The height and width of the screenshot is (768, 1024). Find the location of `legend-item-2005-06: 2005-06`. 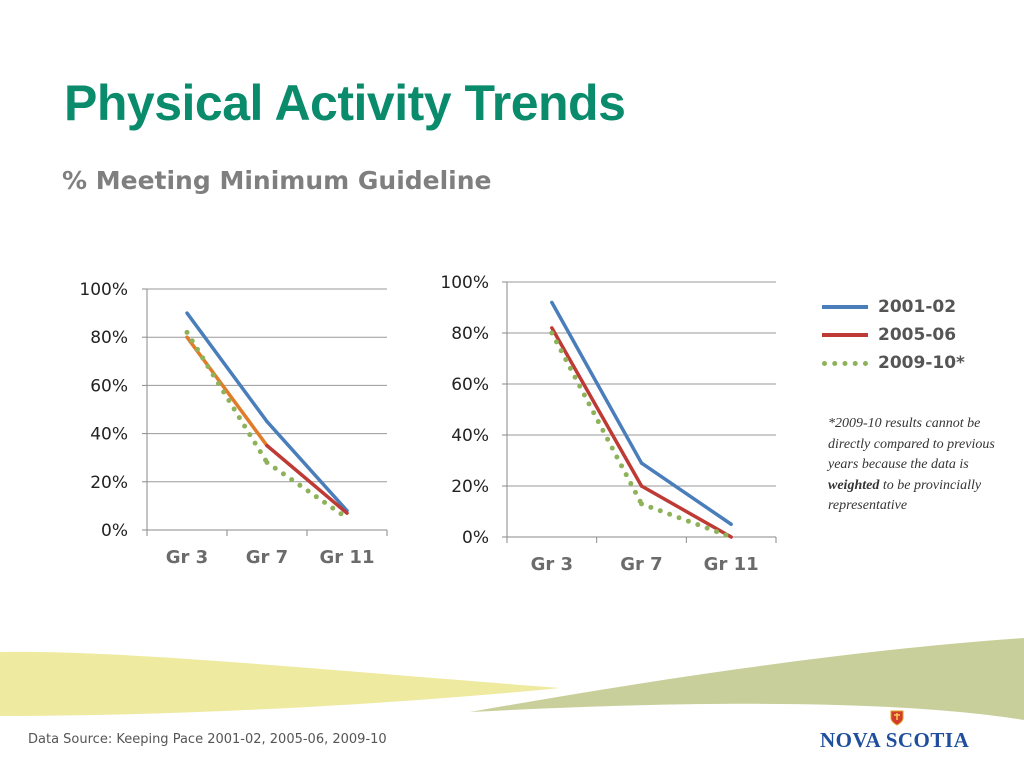

legend-item-2005-06: 2005-06 is located at coordinates (893, 335).